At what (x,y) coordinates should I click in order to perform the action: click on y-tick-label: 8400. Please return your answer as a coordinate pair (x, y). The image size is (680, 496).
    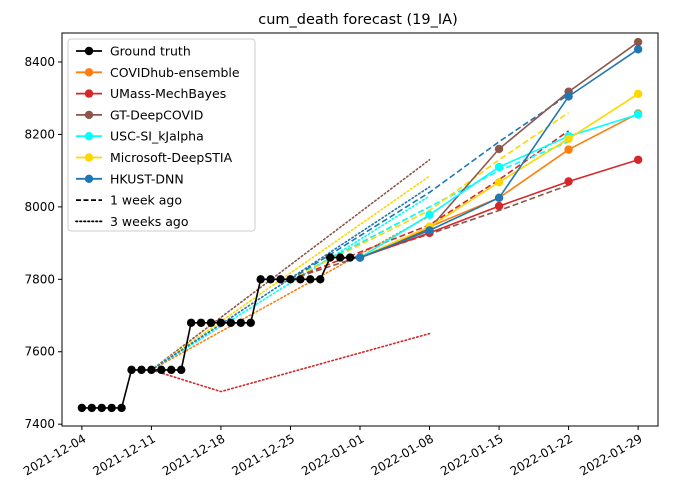
    Looking at the image, I should click on (39, 62).